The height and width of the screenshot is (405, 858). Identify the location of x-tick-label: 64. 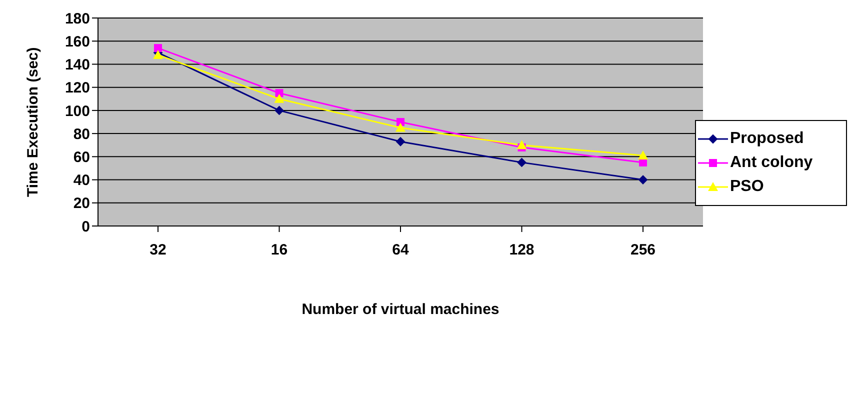
(401, 250).